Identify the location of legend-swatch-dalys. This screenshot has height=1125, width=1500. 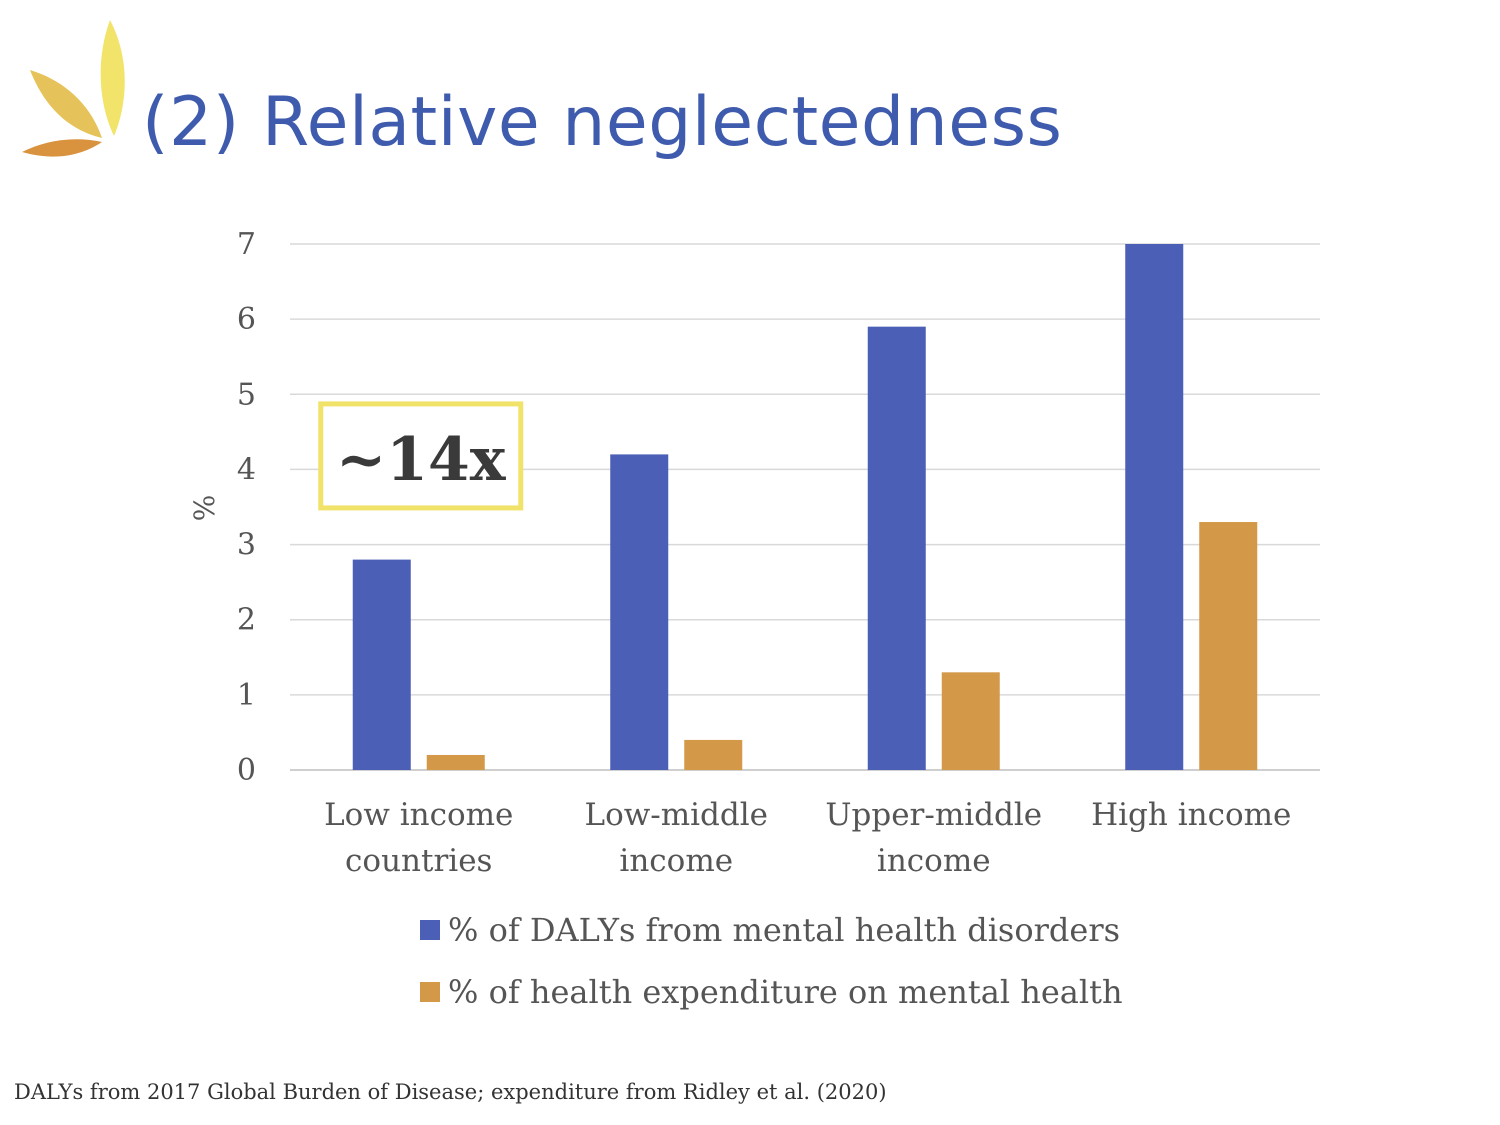
(430, 930).